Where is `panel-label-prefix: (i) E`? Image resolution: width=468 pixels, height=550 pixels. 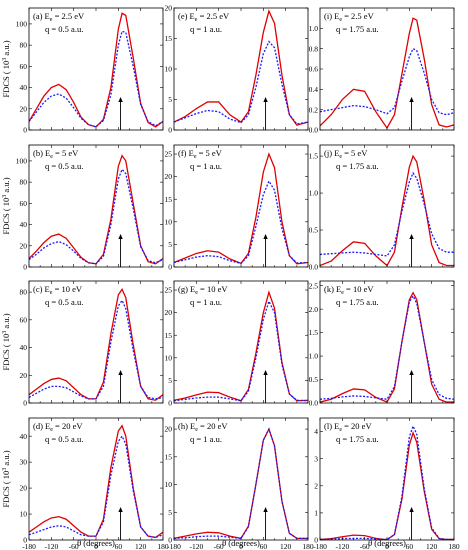 panel-label-prefix: (i) E is located at coordinates (331, 16).